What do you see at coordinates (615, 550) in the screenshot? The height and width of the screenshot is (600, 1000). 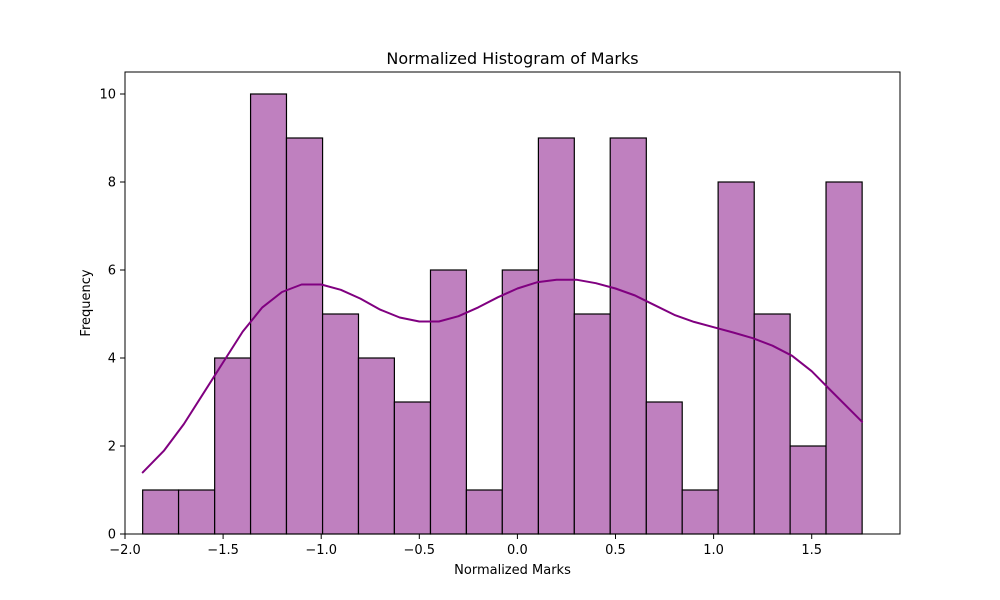 I see `x-tick-label: 0.5` at bounding box center [615, 550].